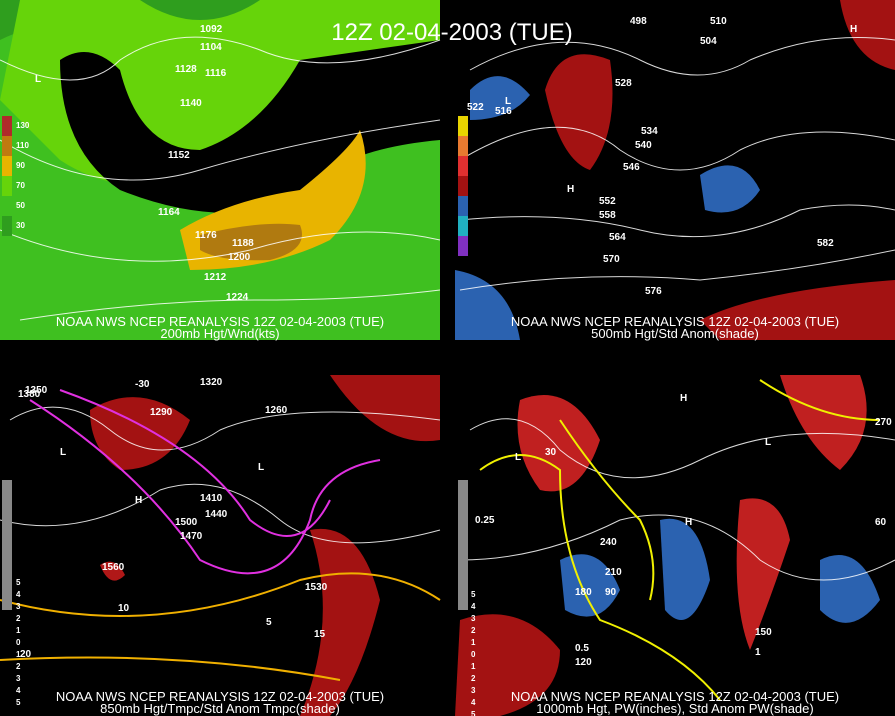 This screenshot has width=895, height=716. What do you see at coordinates (191, 536) in the screenshot?
I see `contour-label: 1470` at bounding box center [191, 536].